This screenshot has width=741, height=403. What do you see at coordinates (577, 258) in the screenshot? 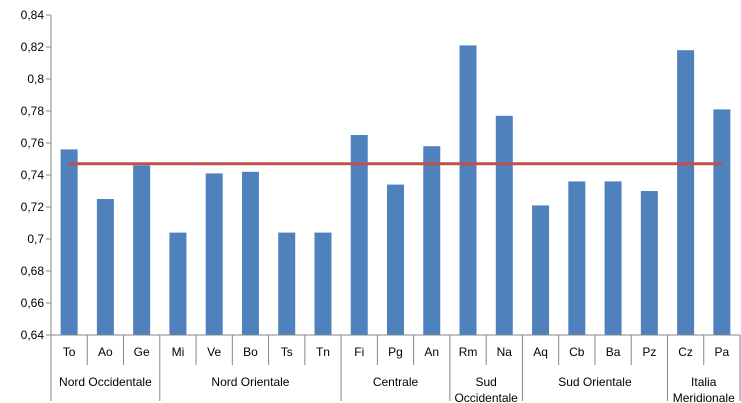
I see `bar-cb` at bounding box center [577, 258].